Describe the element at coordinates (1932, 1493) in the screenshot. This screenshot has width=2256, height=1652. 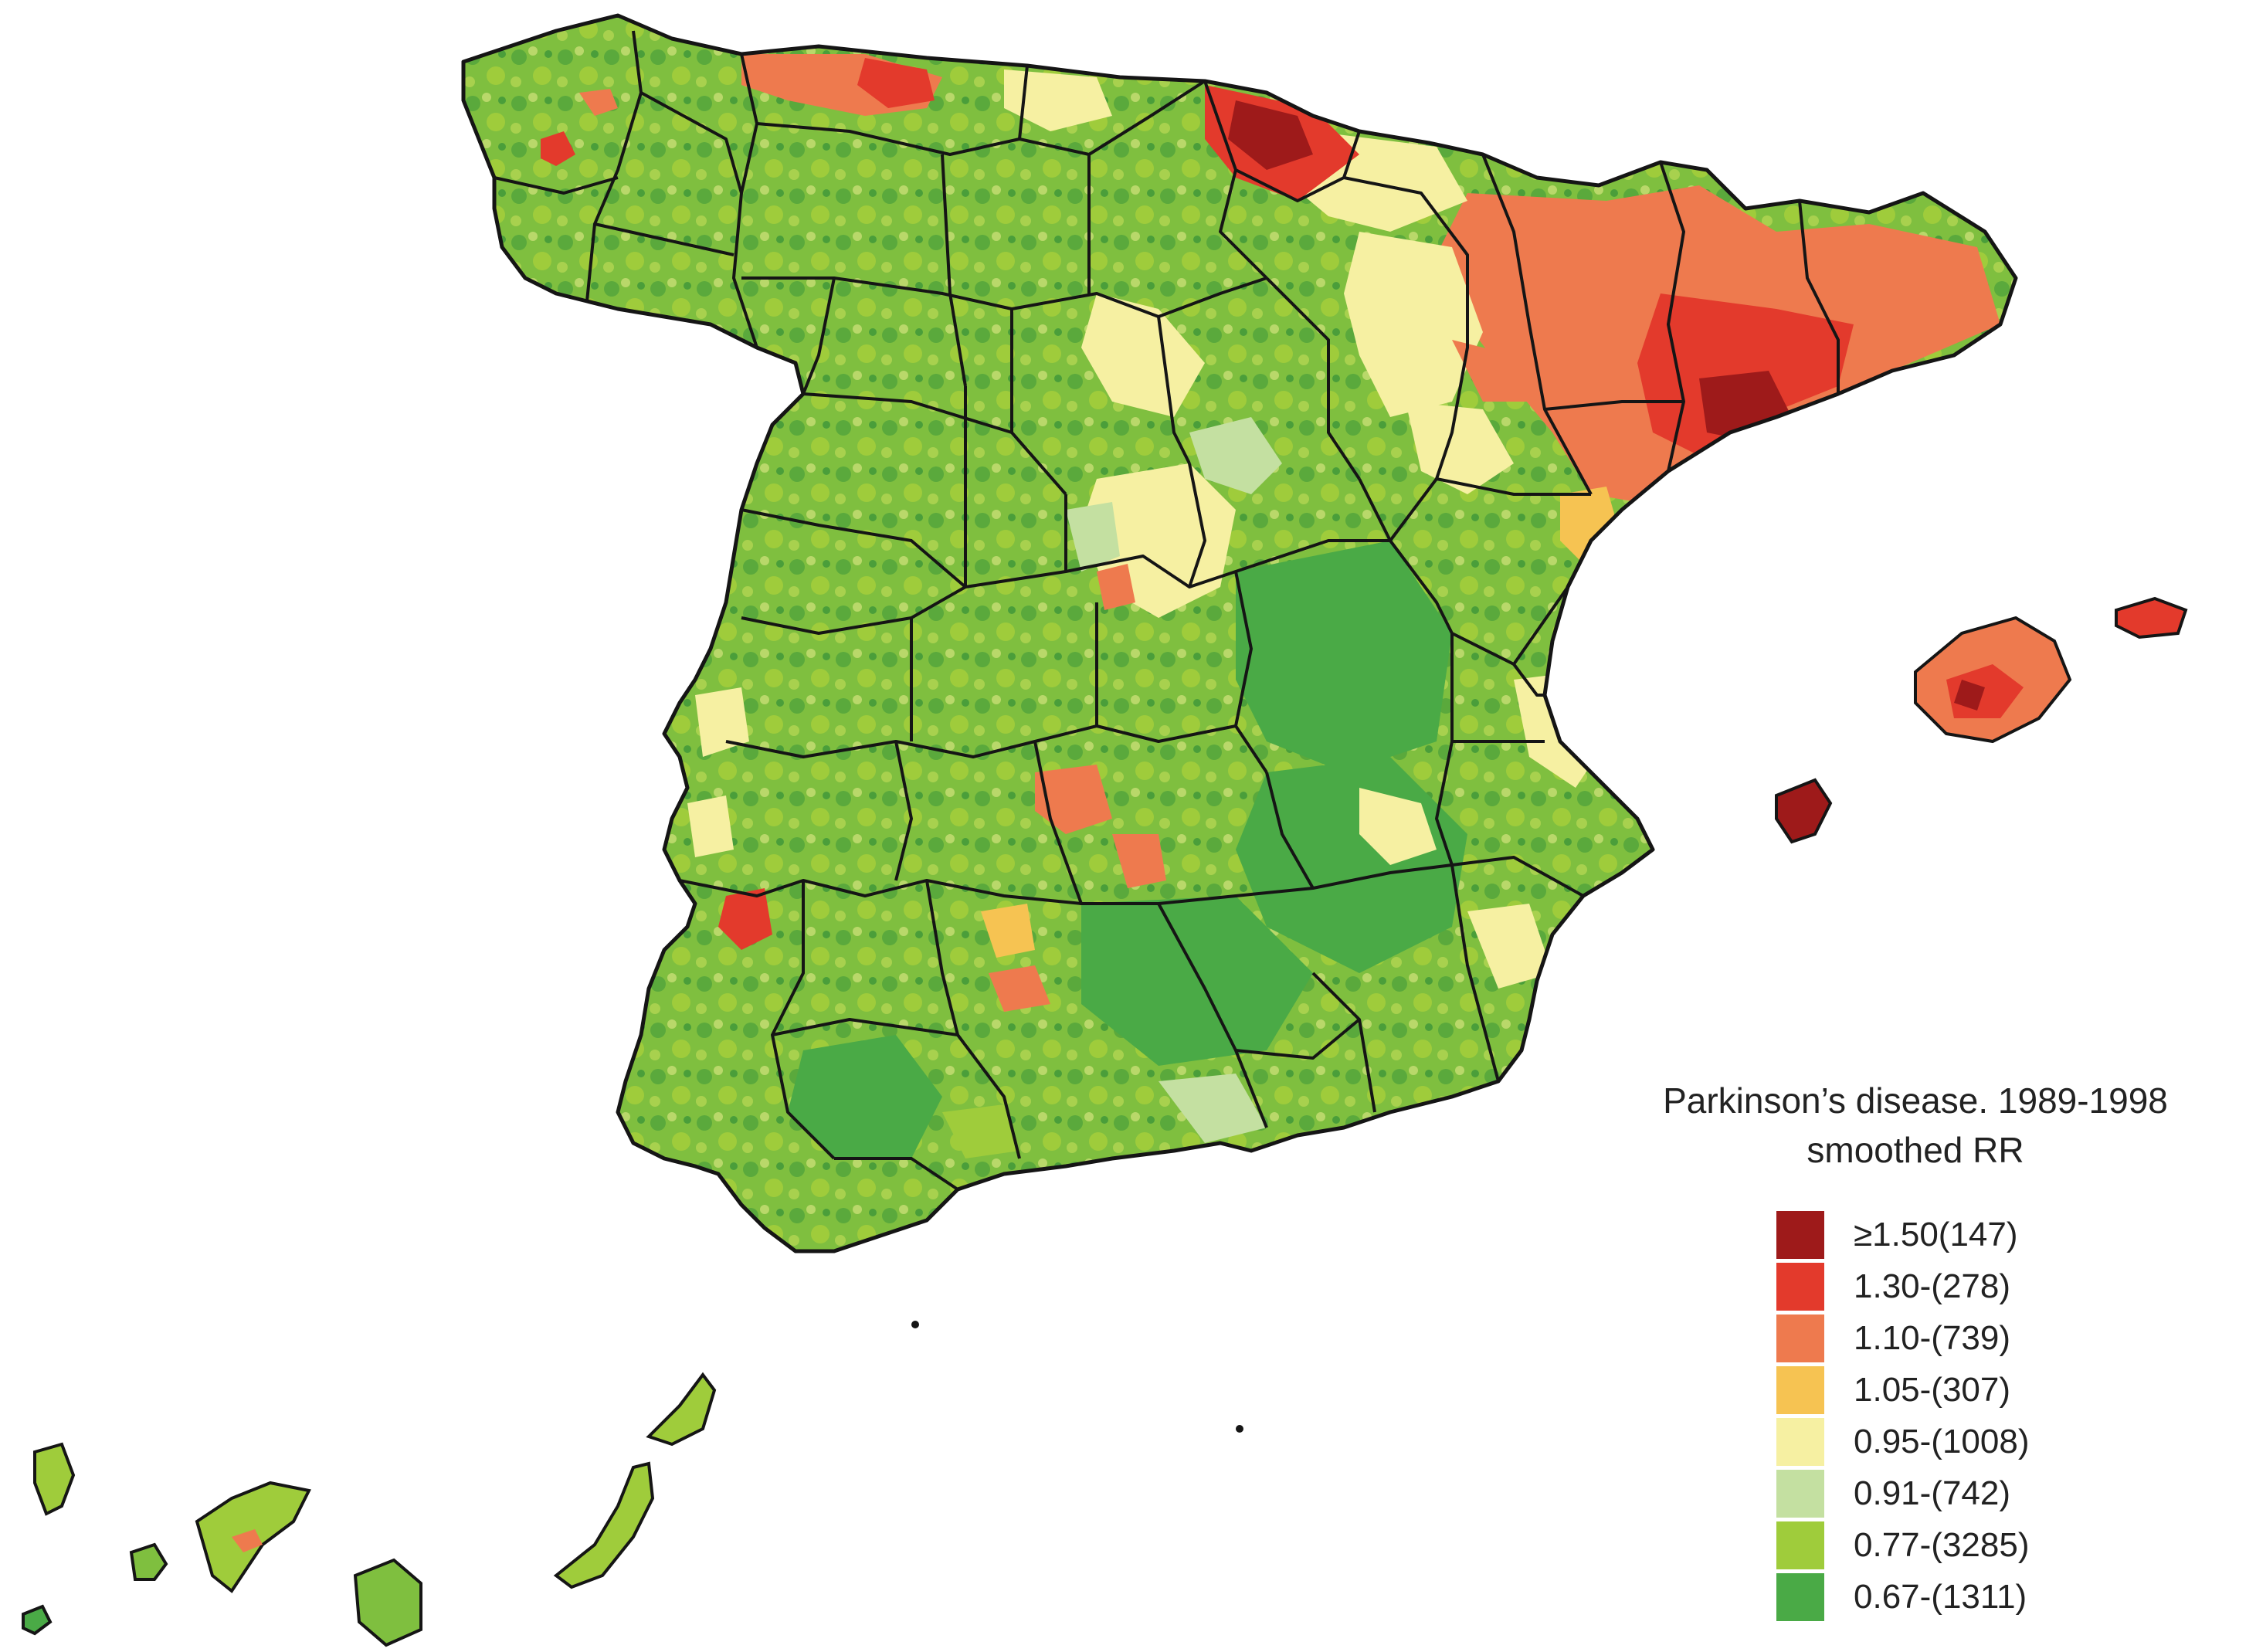
I see `legend-label: 0.91-(742)` at that location.